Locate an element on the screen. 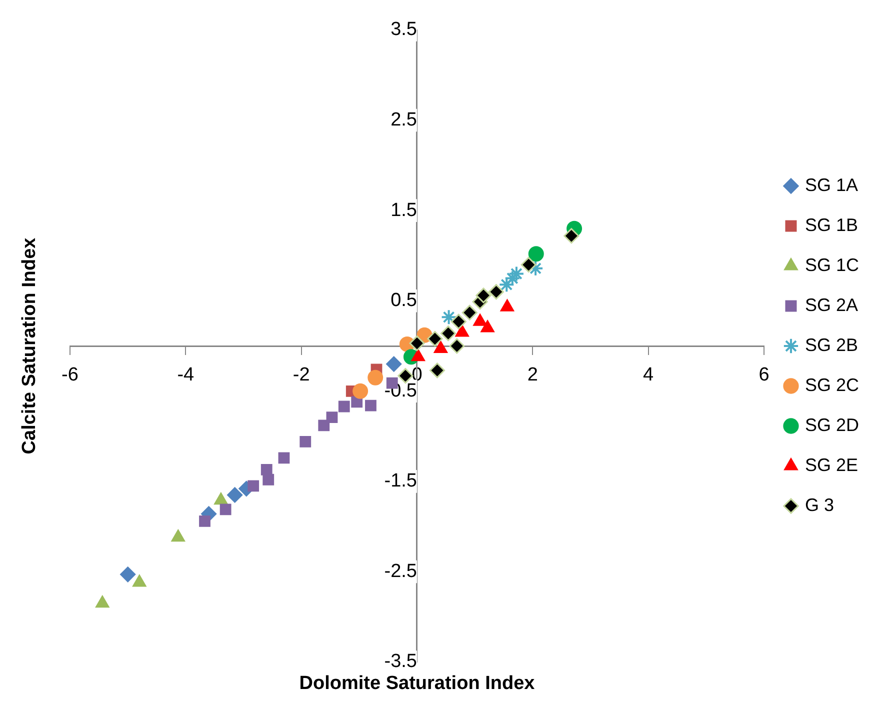  legend-label: G 3 is located at coordinates (819, 504).